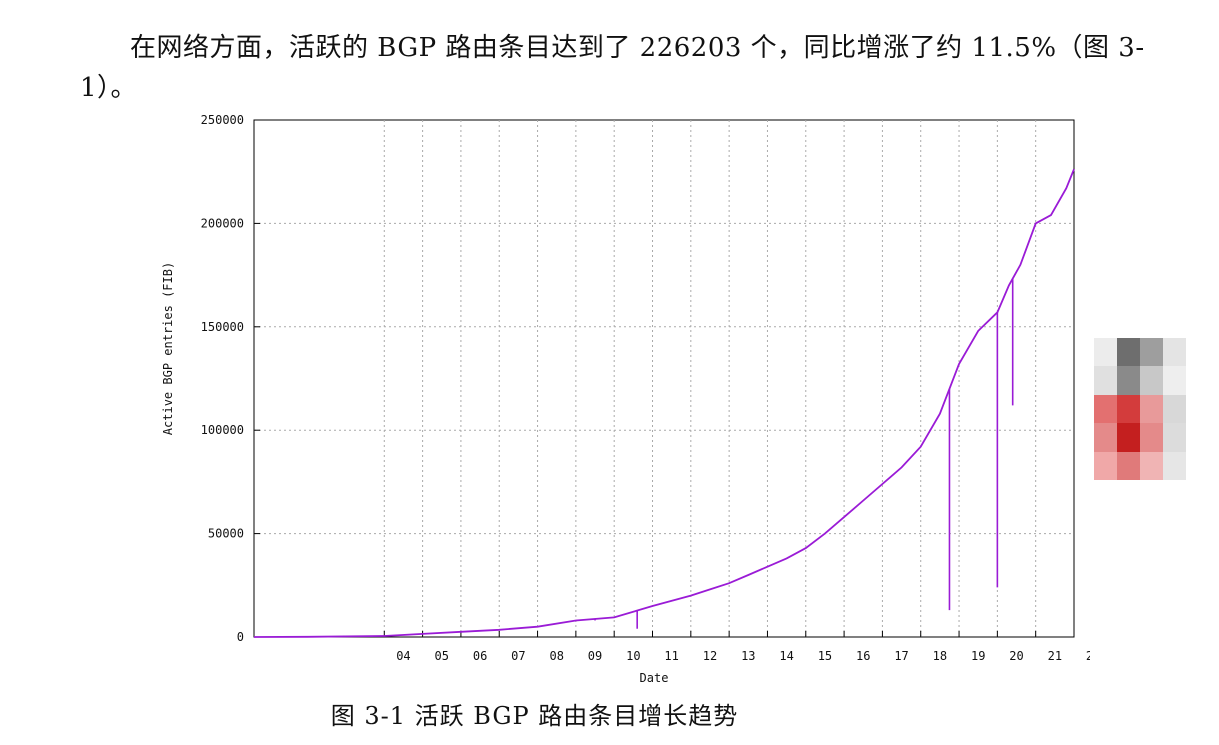 This screenshot has width=1219, height=745. I want to click on y-tick-label: 100000, so click(222, 430).